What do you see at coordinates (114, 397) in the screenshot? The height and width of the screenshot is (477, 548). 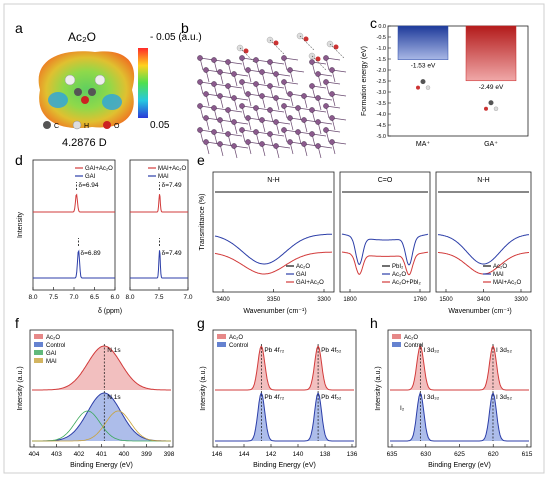 I see `peak-label: N 1s` at bounding box center [114, 397].